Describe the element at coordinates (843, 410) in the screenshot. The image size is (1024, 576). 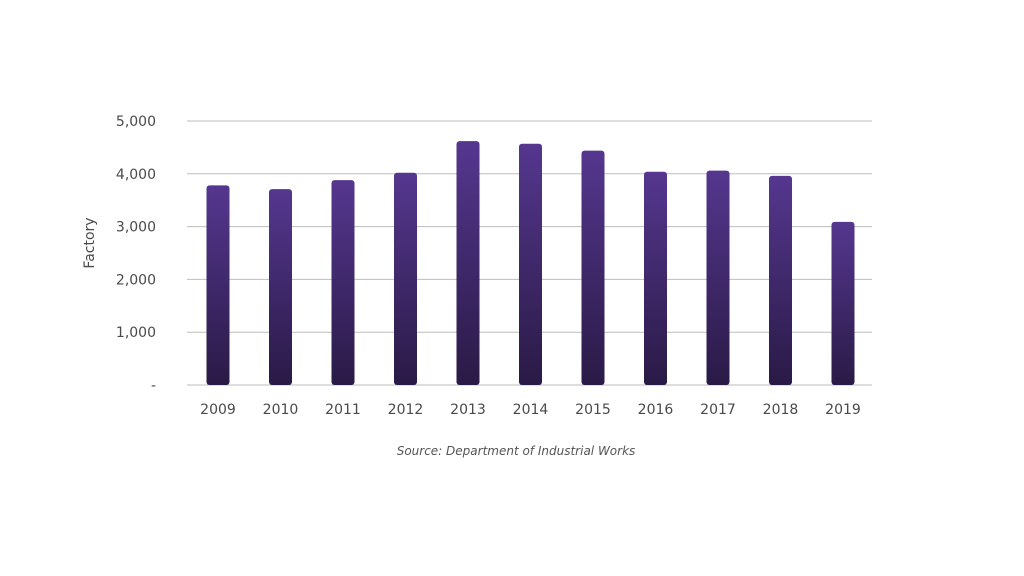
I see `x-tick-label: 2019` at that location.